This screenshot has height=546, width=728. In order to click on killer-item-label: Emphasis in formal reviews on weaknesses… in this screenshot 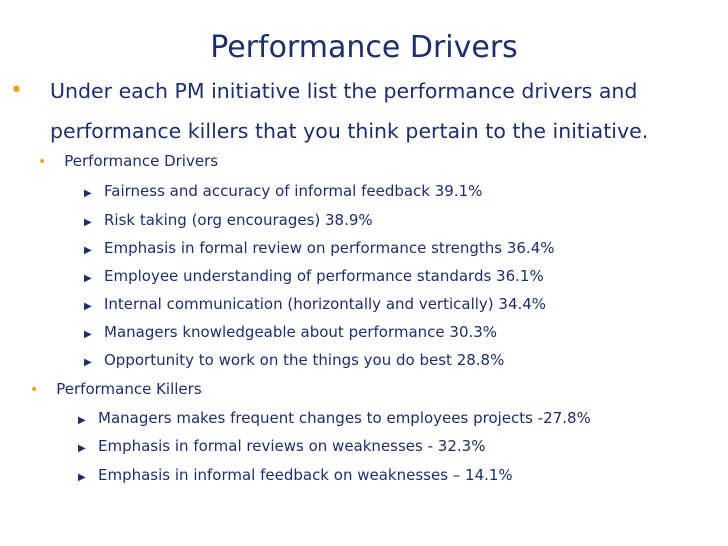, I will do `click(292, 446)`.